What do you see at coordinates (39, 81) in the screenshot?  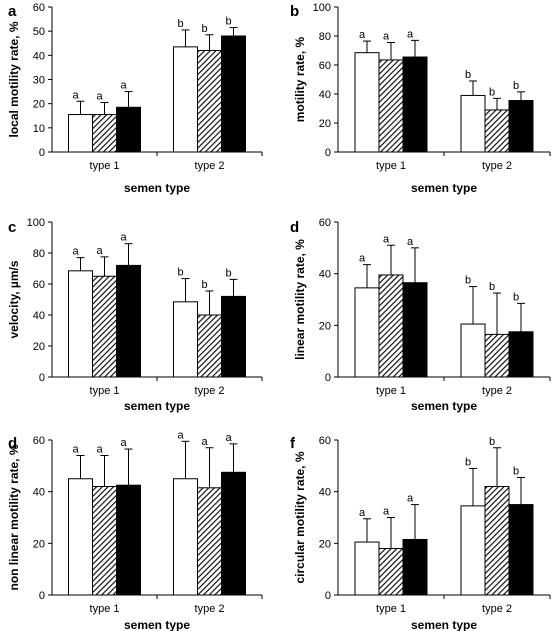 I see `y-tick-label: 30` at bounding box center [39, 81].